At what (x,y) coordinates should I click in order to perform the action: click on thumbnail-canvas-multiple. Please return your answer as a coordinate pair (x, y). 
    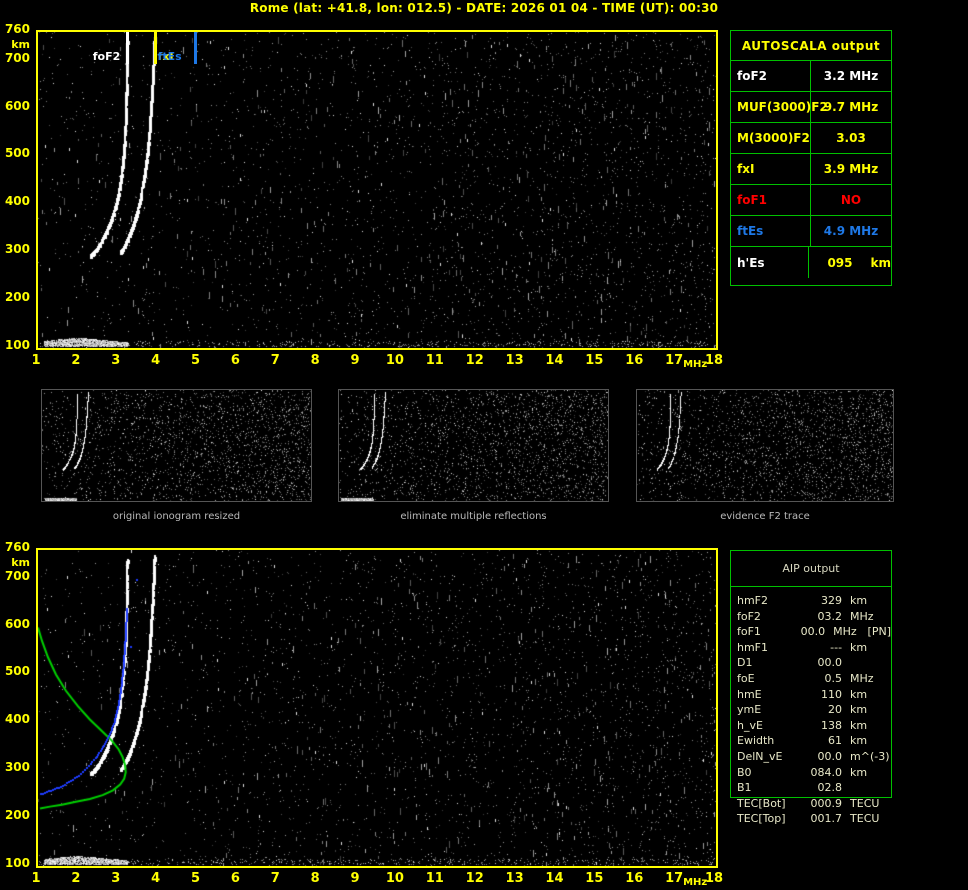
    Looking at the image, I should click on (473, 445).